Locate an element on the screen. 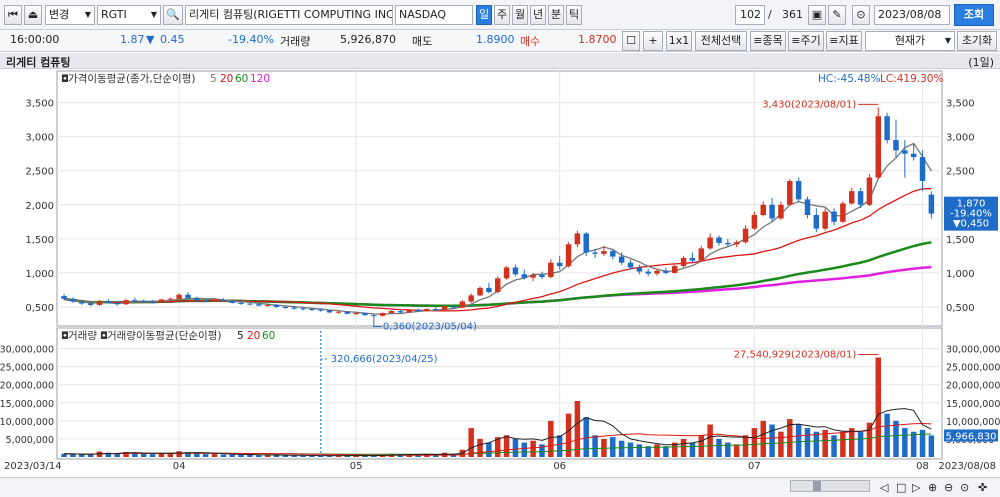 This screenshot has width=1000, height=497. volume-tick-right: 25,000,000 is located at coordinates (973, 368).